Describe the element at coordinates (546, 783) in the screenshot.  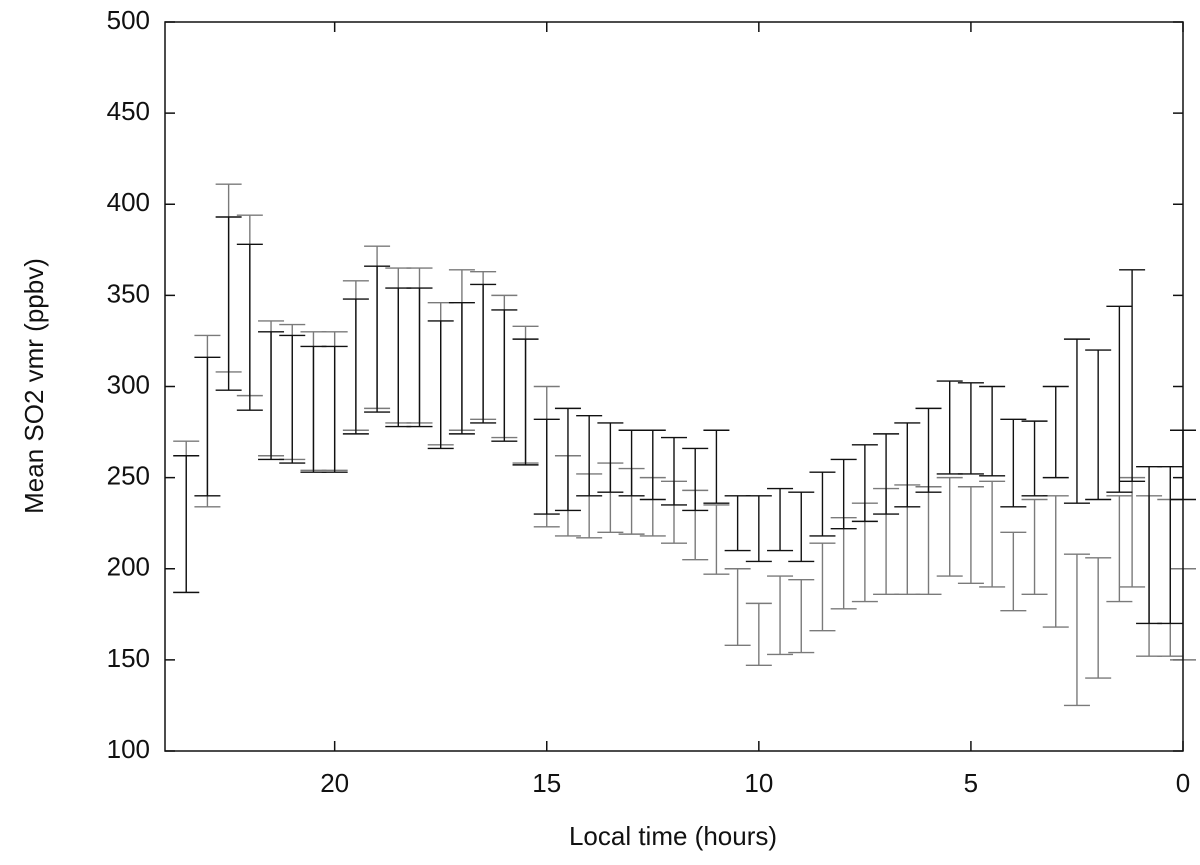
I see `x-tick-label: 15` at that location.